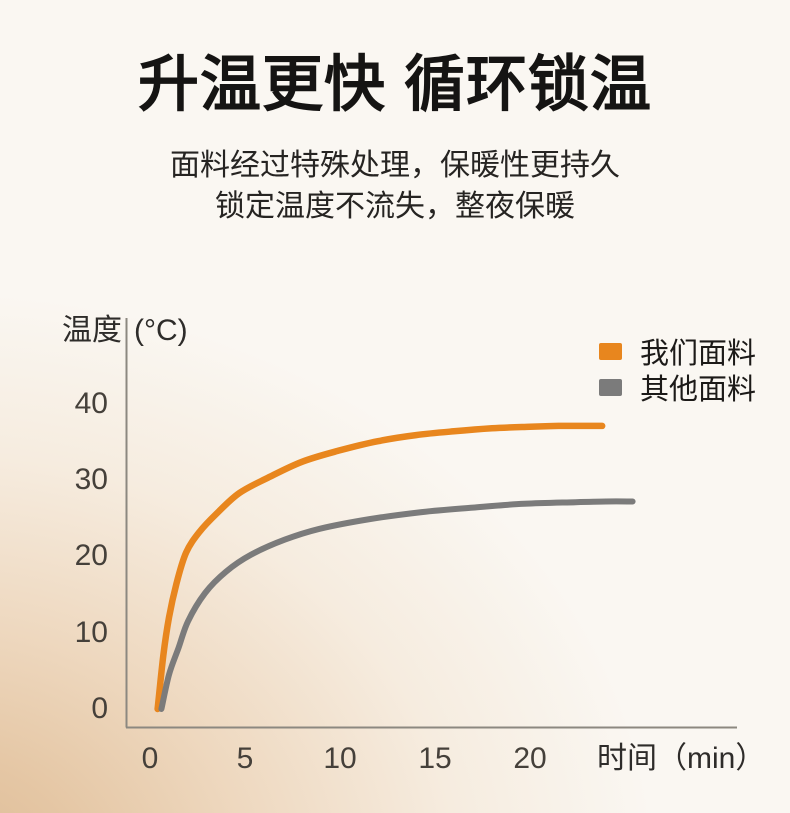 The width and height of the screenshot is (790, 813). Describe the element at coordinates (435, 758) in the screenshot. I see `x-tick-label: 15` at that location.